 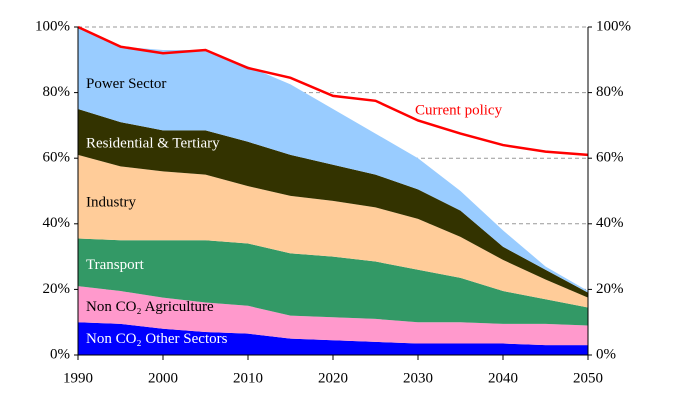 What do you see at coordinates (606, 354) in the screenshot?
I see `y2-tick-label: 0%` at bounding box center [606, 354].